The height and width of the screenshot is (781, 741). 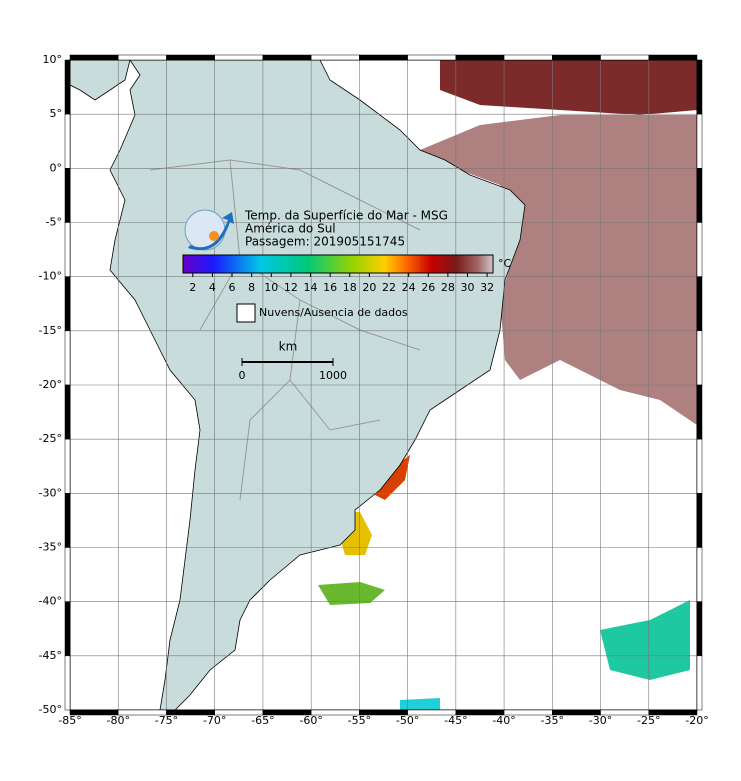 I want to click on x-tick-label: -40°, so click(x=503, y=720).